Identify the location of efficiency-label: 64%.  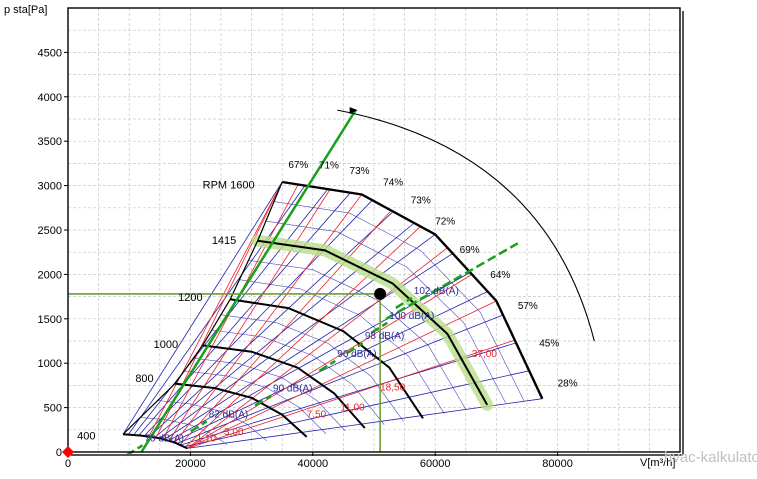
(500, 275).